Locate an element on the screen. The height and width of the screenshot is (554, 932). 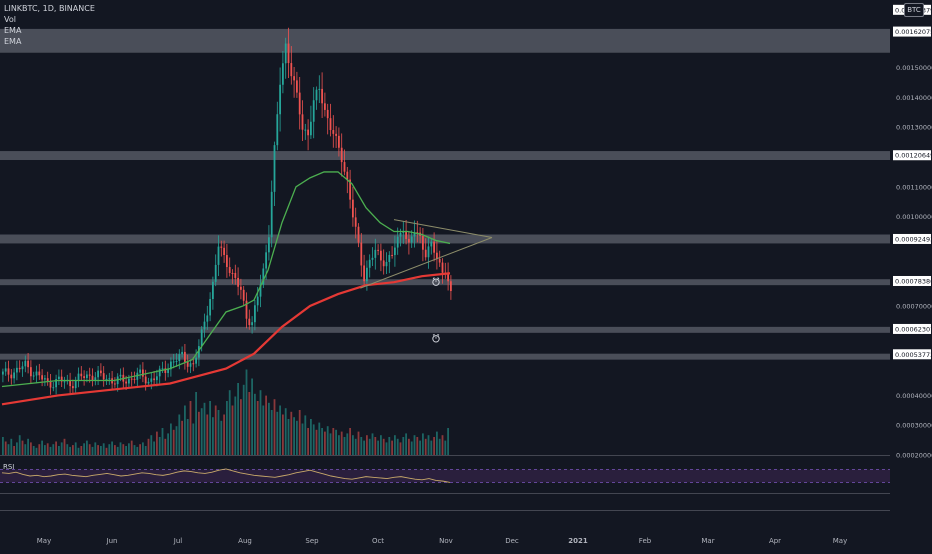
price-tick-label: 0.00040000 is located at coordinates (914, 396).